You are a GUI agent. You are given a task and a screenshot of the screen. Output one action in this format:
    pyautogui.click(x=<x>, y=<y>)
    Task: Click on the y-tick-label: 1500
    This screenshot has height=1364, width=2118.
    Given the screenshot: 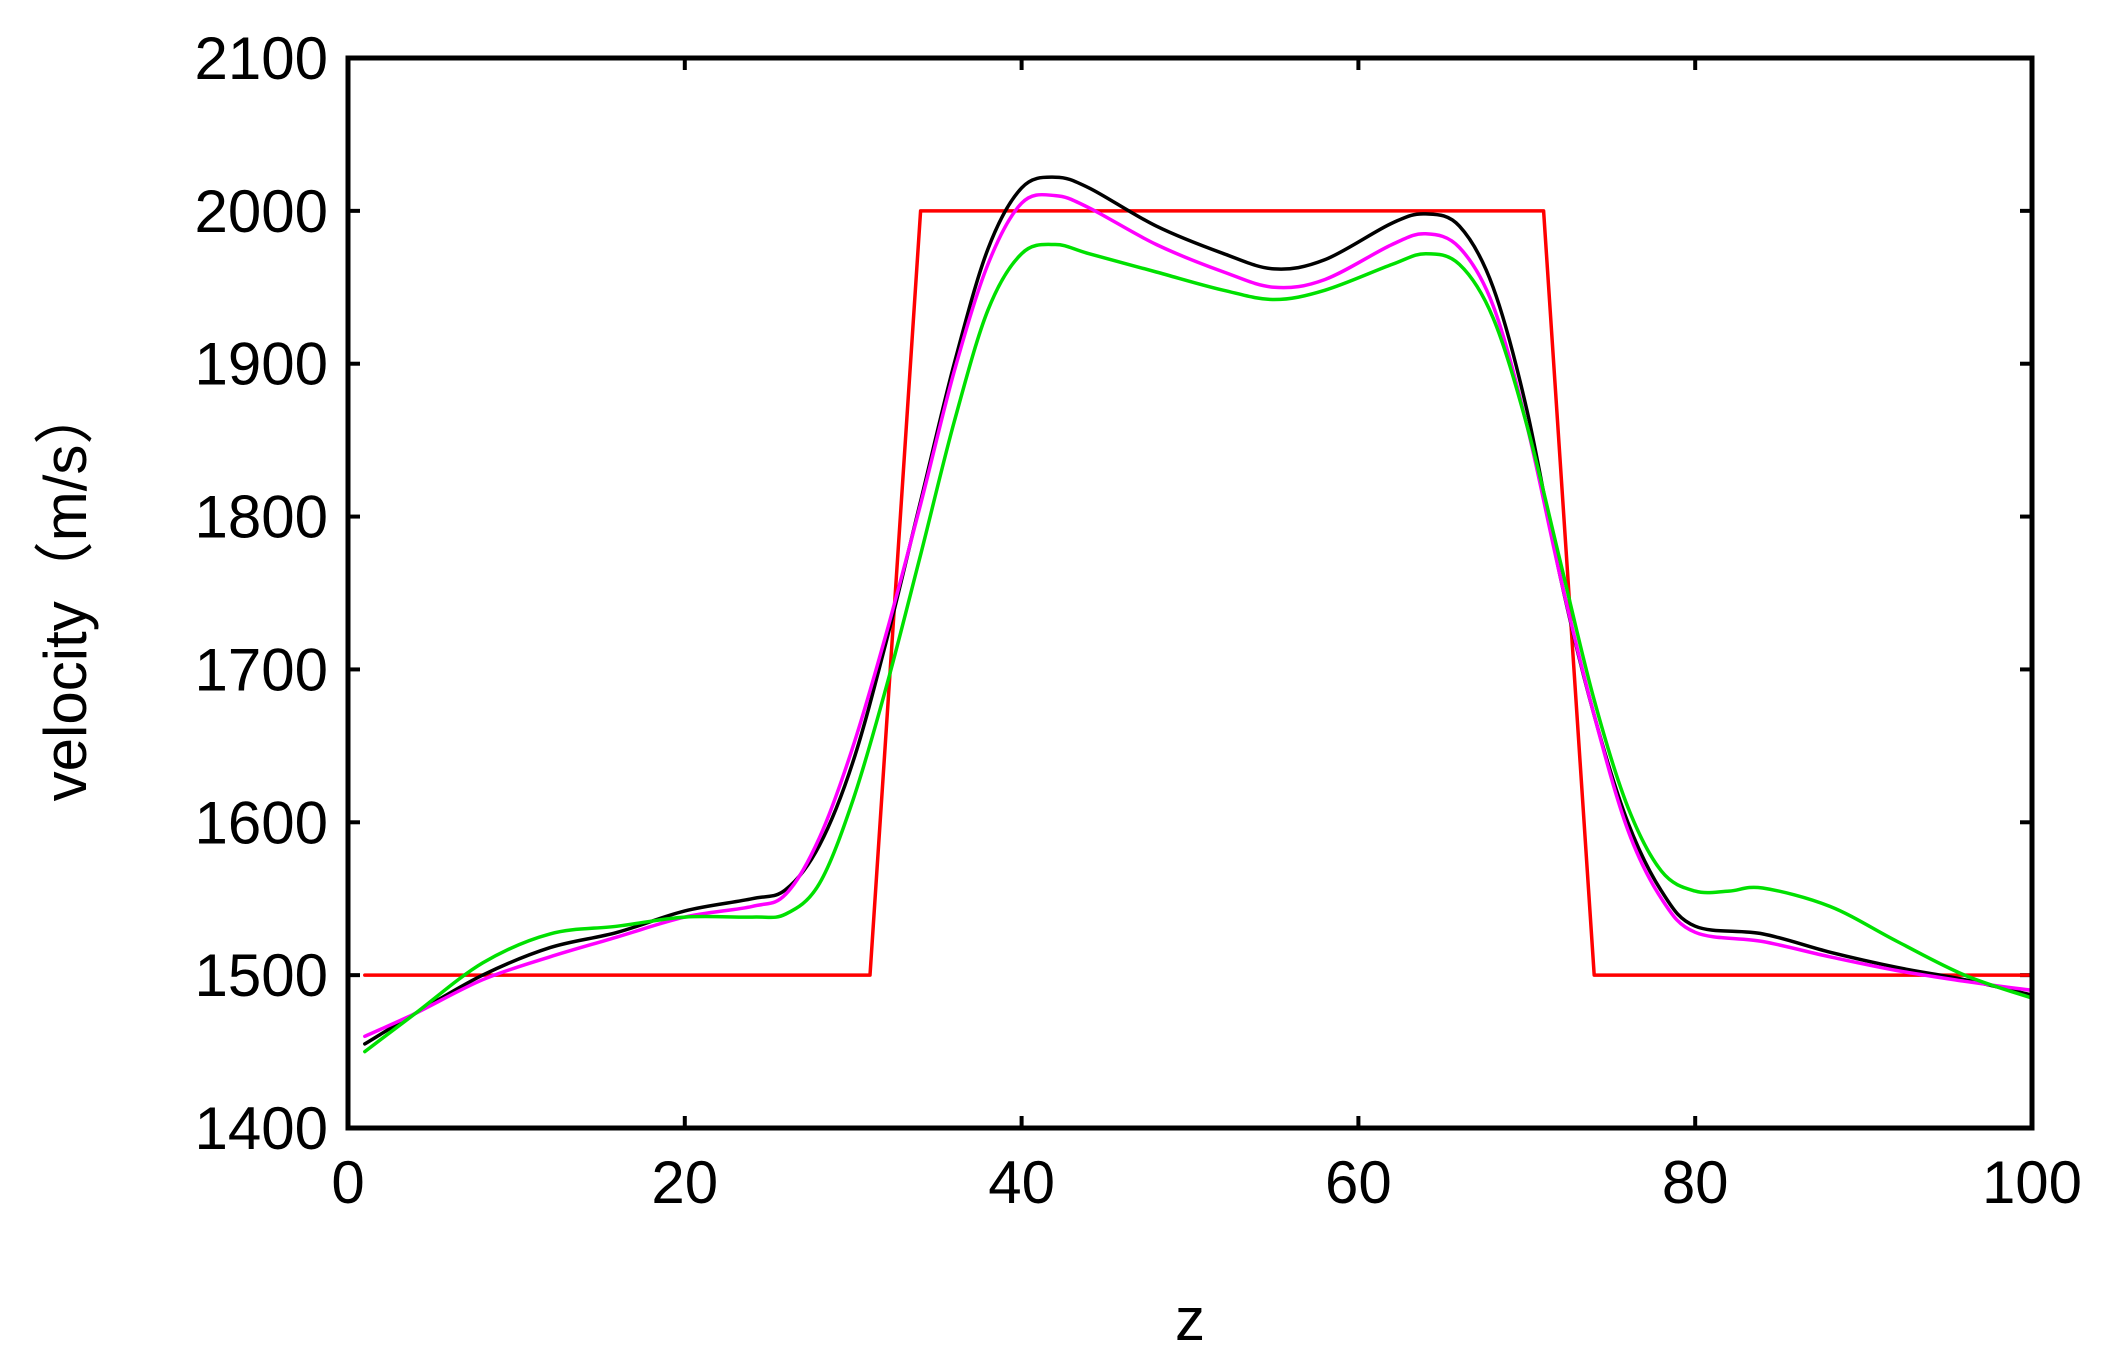 What is the action you would take?
    pyautogui.click(x=261, y=975)
    